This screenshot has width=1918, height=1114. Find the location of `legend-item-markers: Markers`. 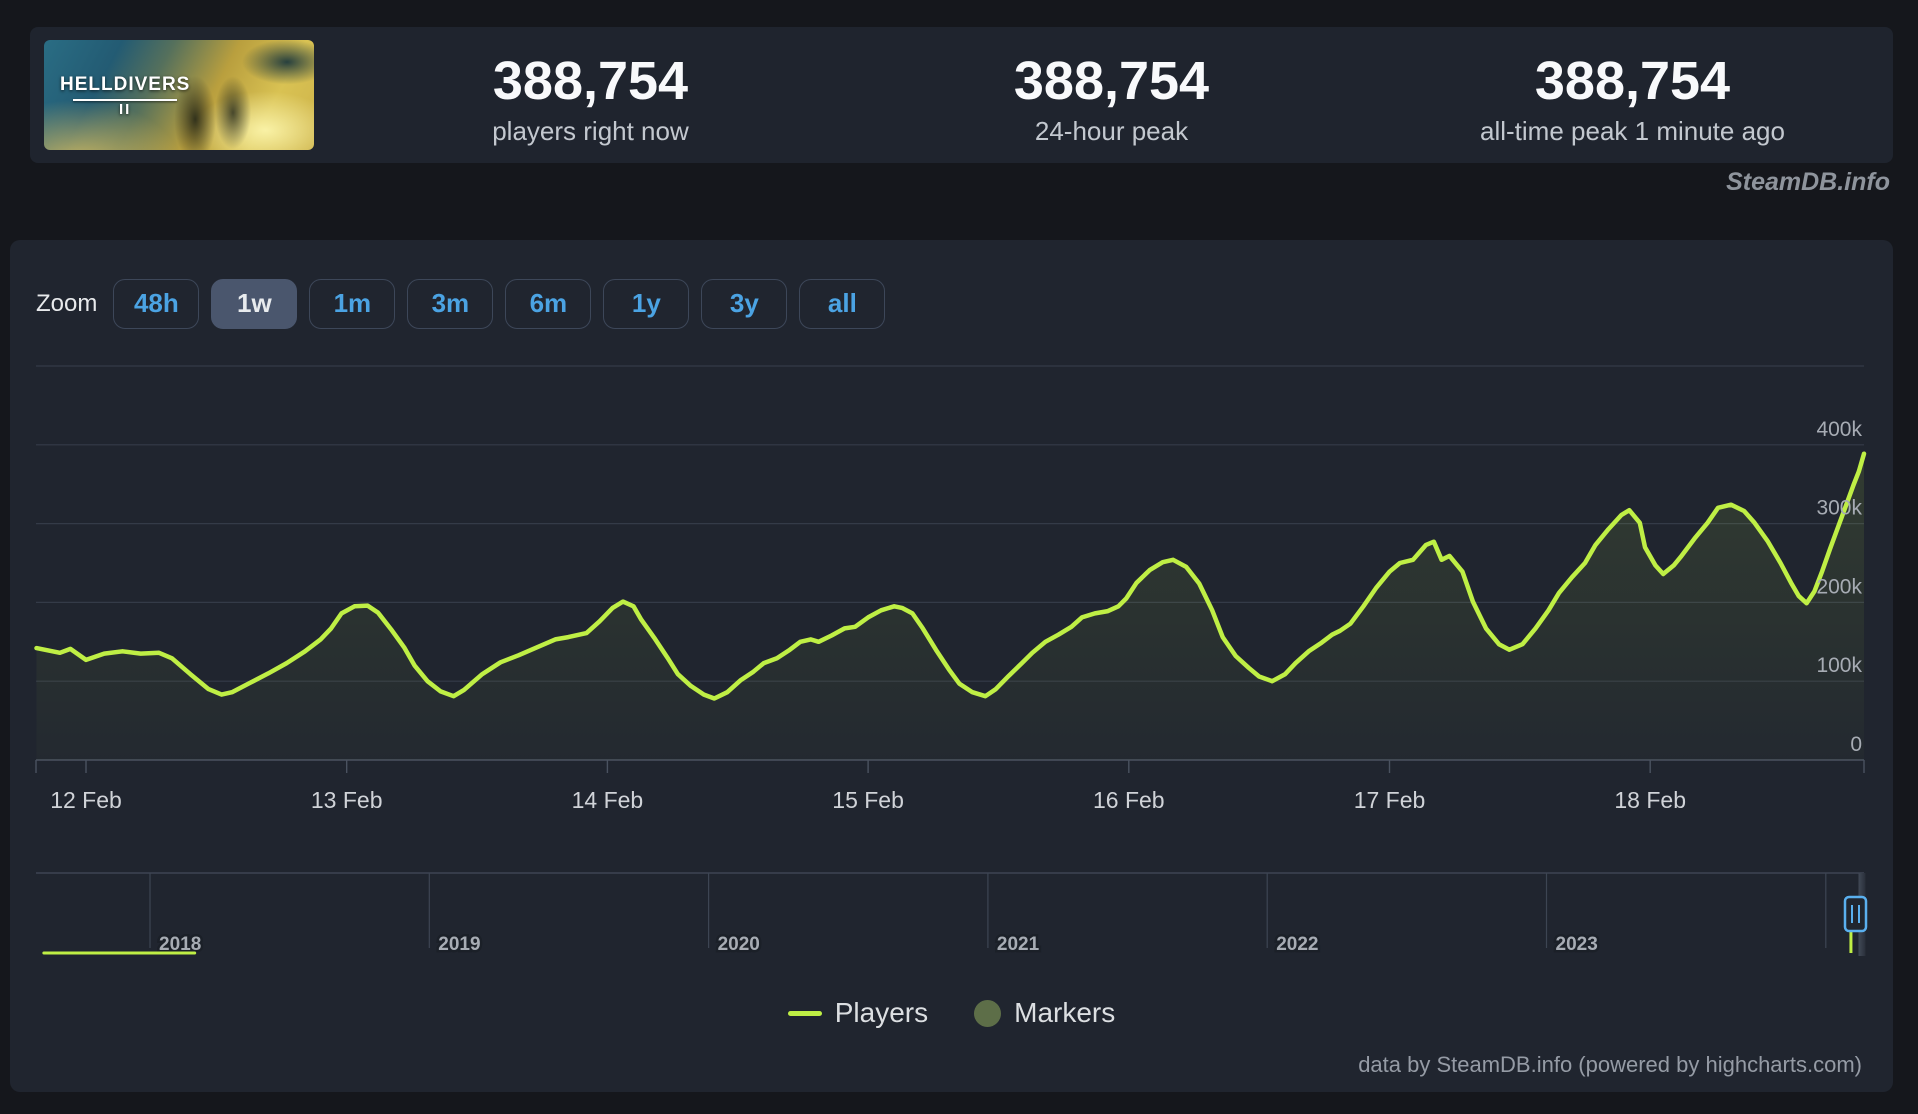

legend-item-markers: Markers is located at coordinates (1044, 1013).